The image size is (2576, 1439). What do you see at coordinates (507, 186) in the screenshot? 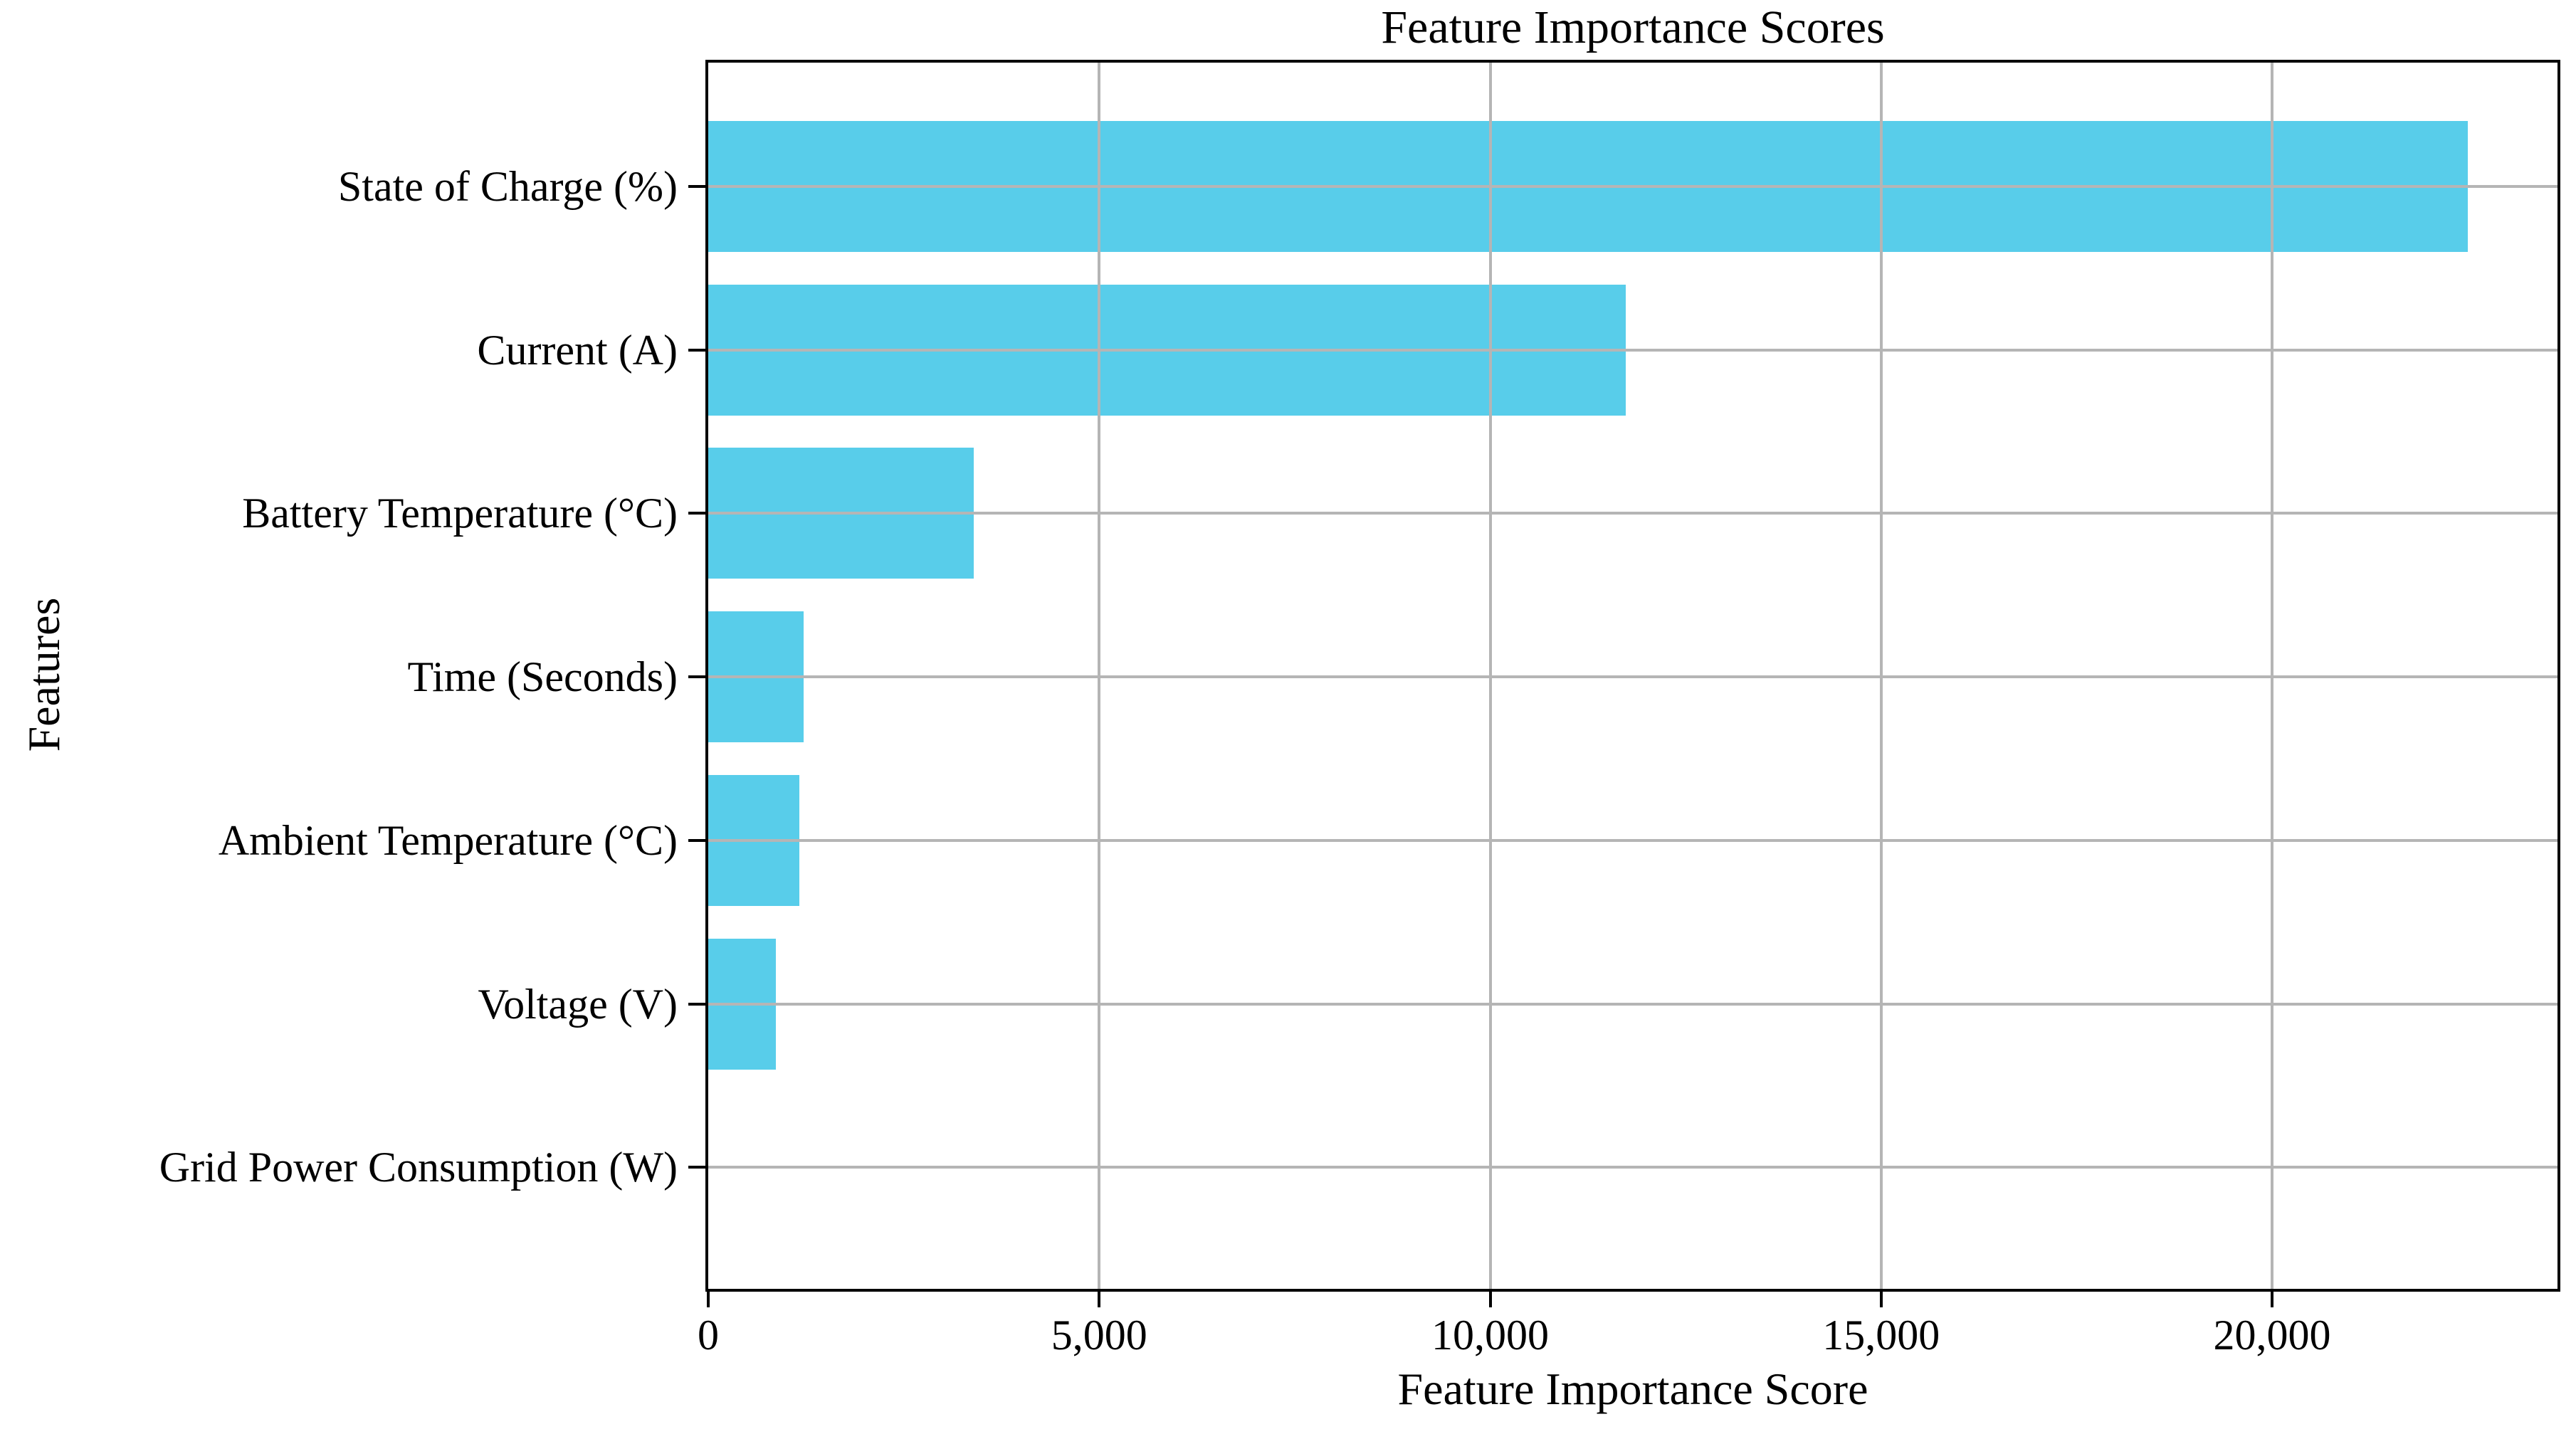
I see `y-tick-label-0: State of Charge (%)` at bounding box center [507, 186].